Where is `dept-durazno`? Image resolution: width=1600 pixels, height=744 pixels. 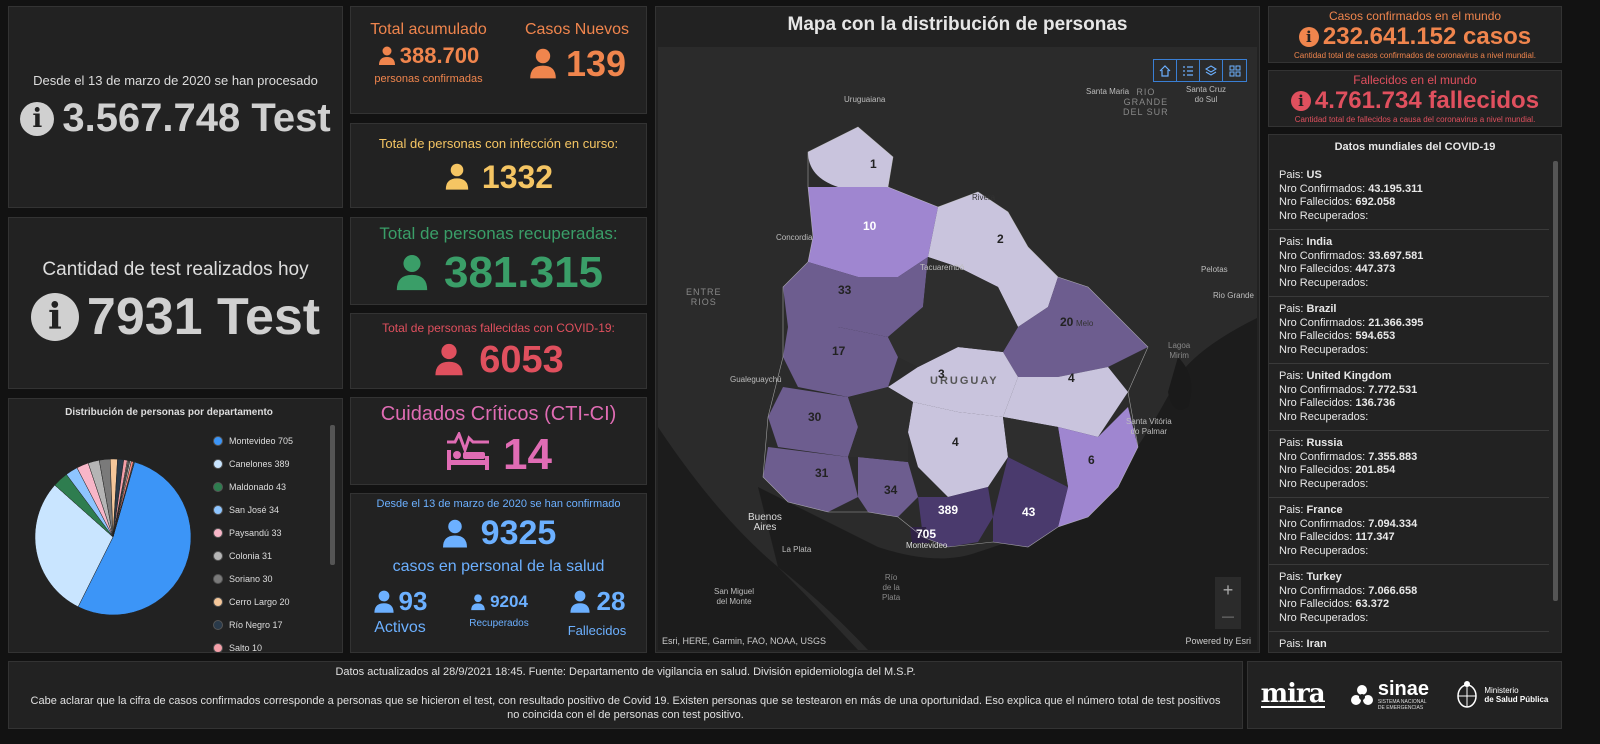
dept-durazno is located at coordinates (953, 382).